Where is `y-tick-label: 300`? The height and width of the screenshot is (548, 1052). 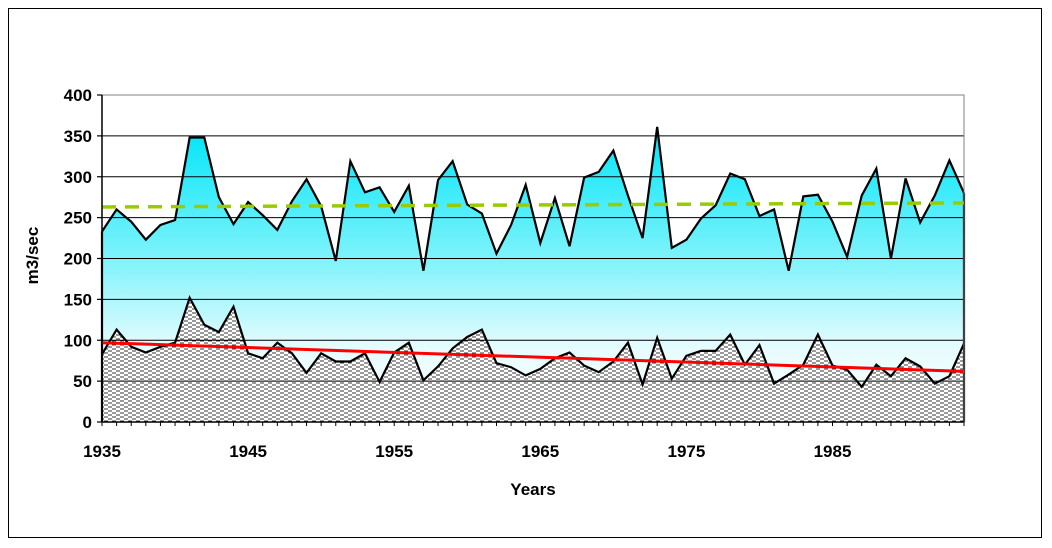 y-tick-label: 300 is located at coordinates (78, 177).